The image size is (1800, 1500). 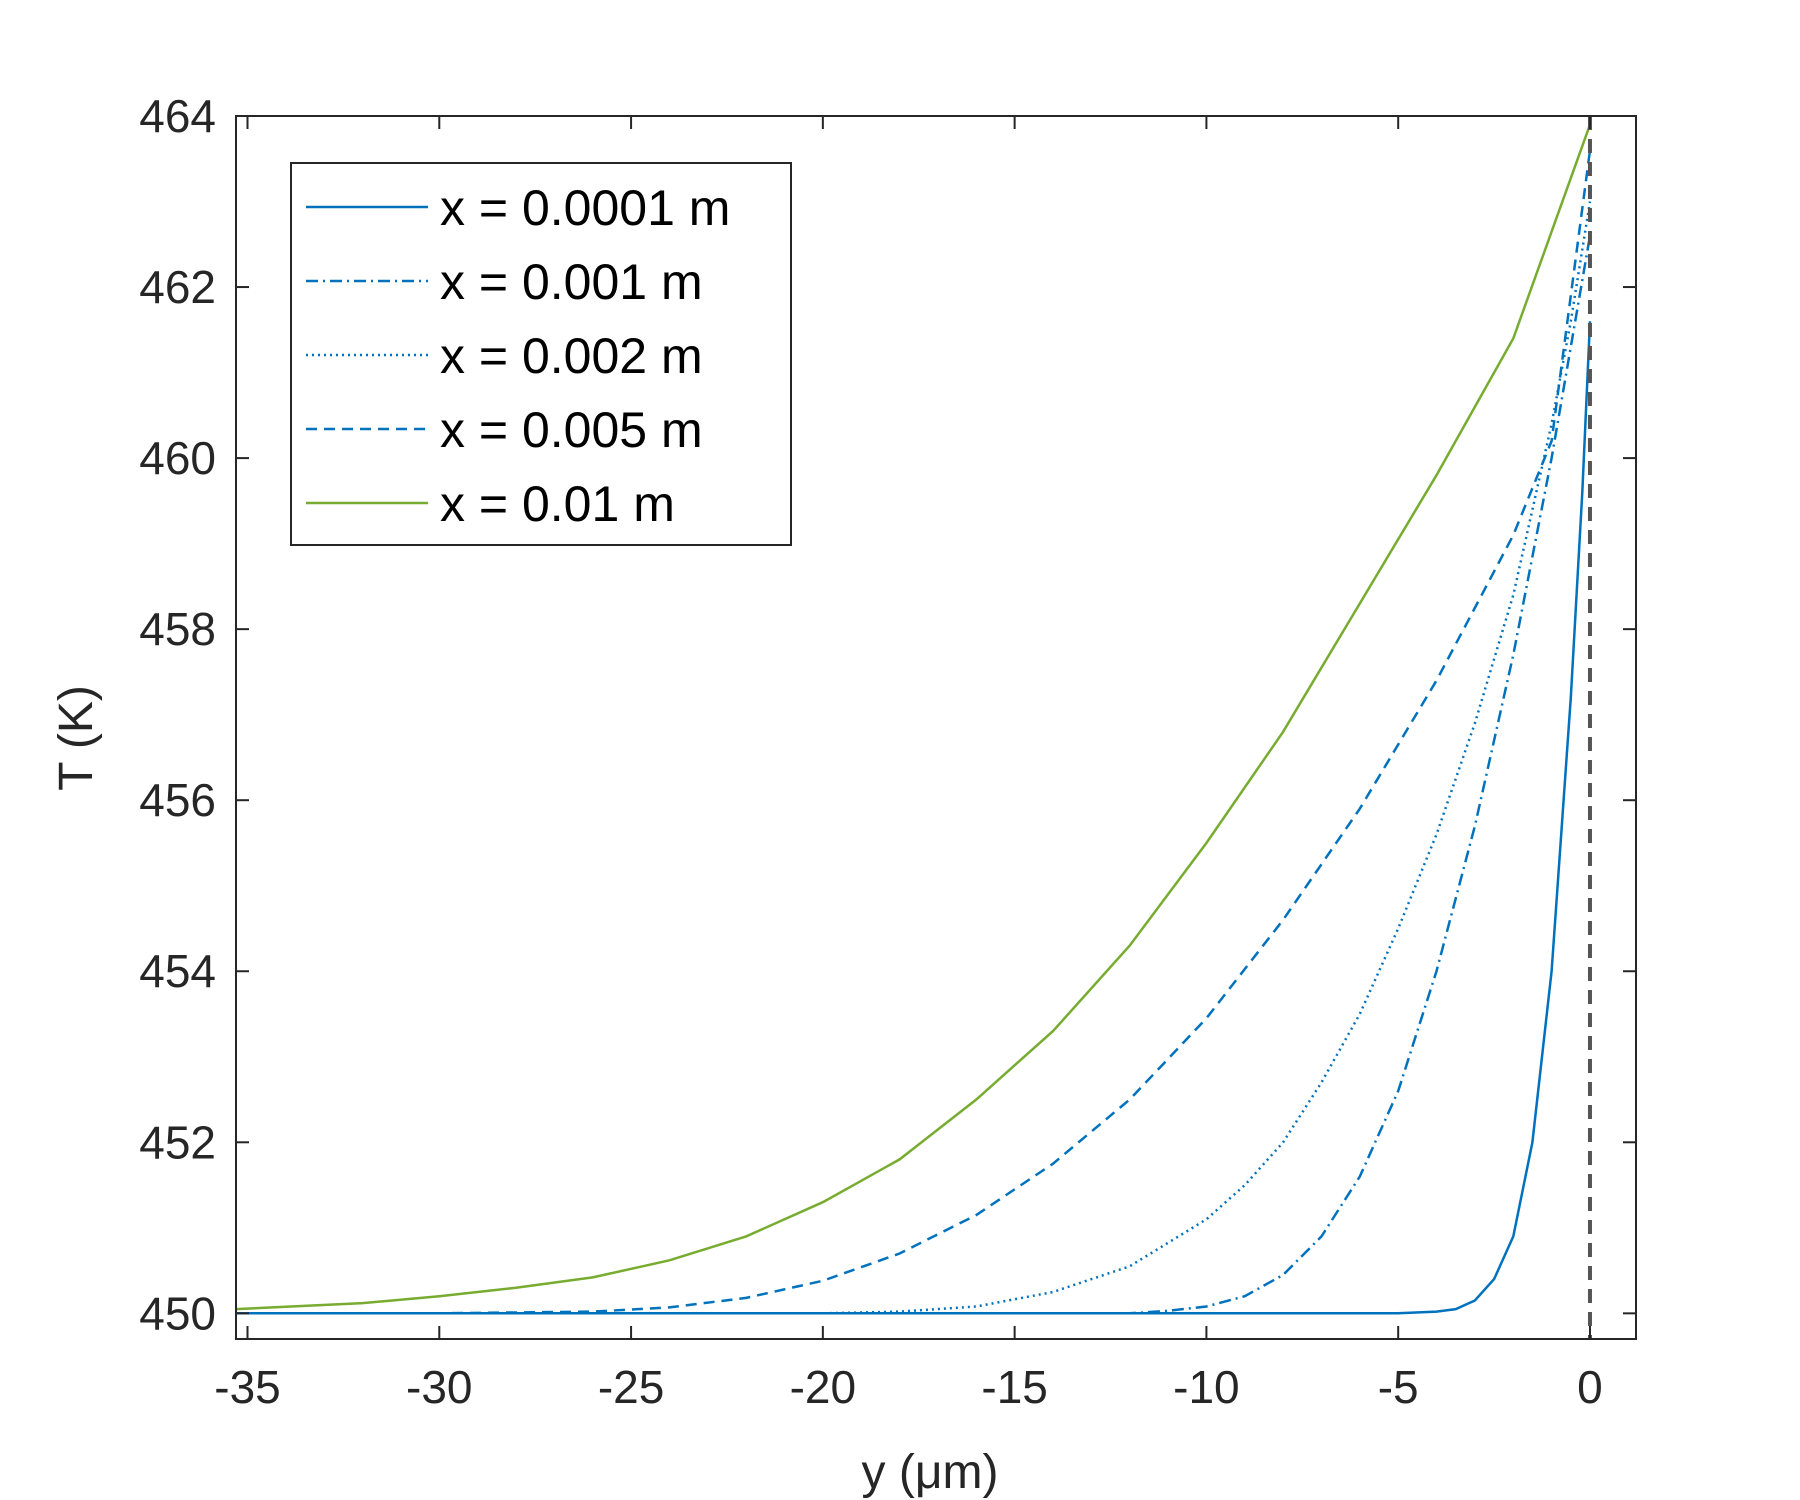 I want to click on y-tick-label: 458, so click(x=177, y=629).